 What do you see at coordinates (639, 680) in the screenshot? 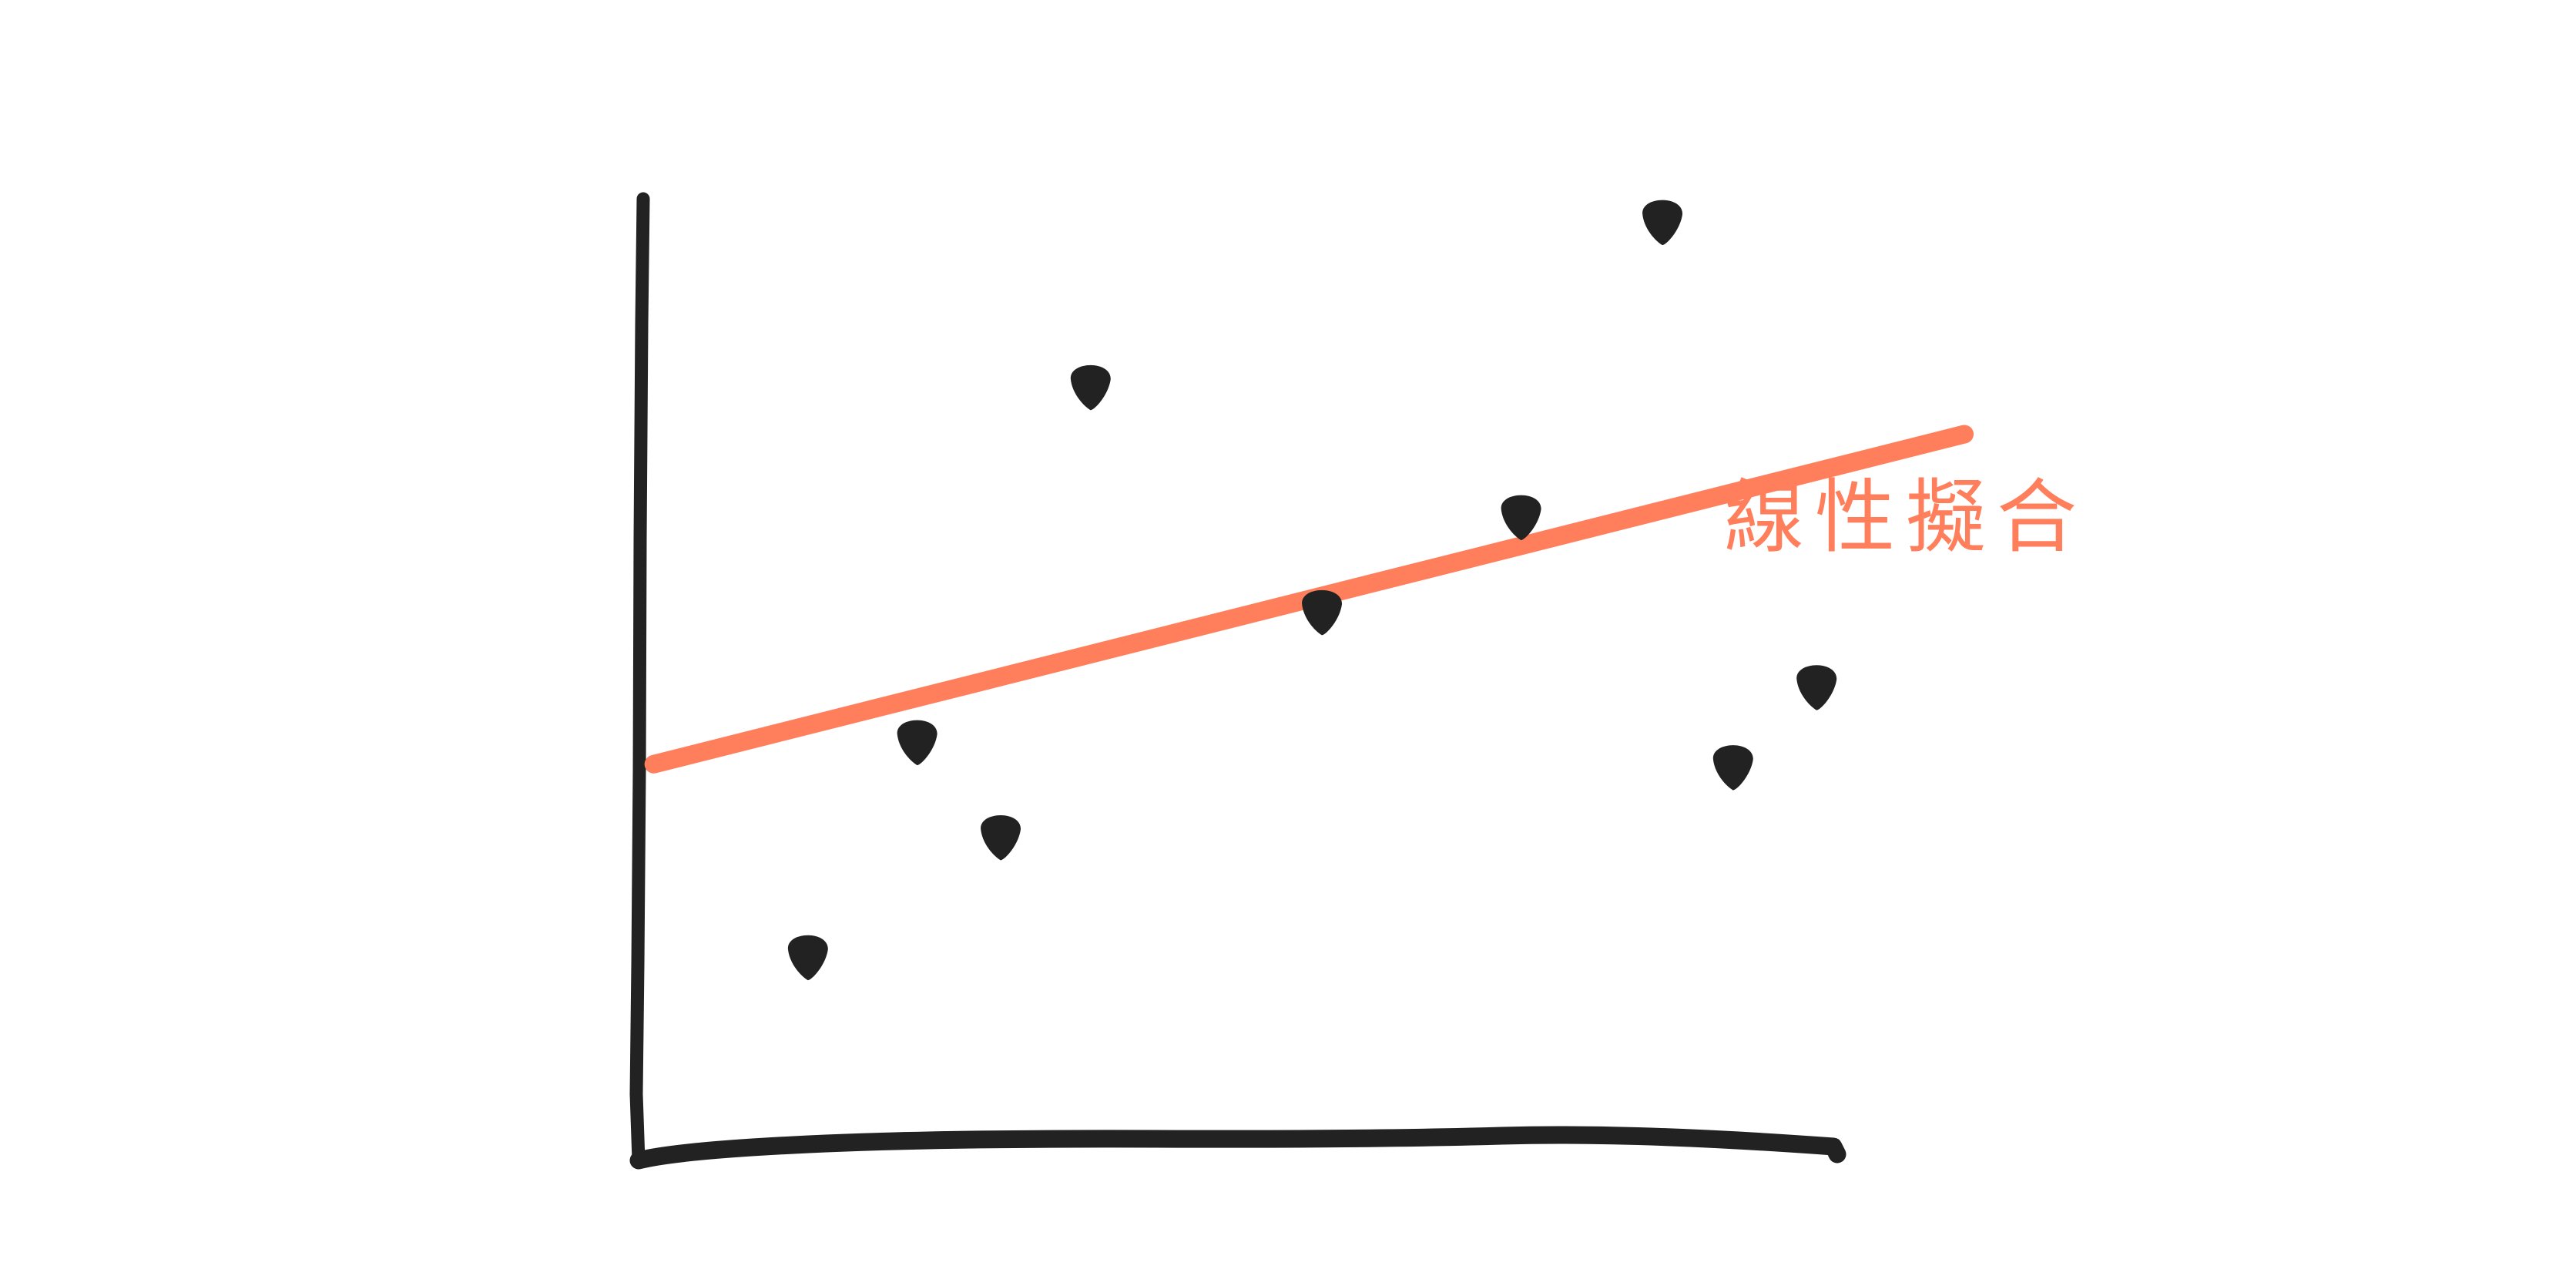
I see `y-axis-line` at bounding box center [639, 680].